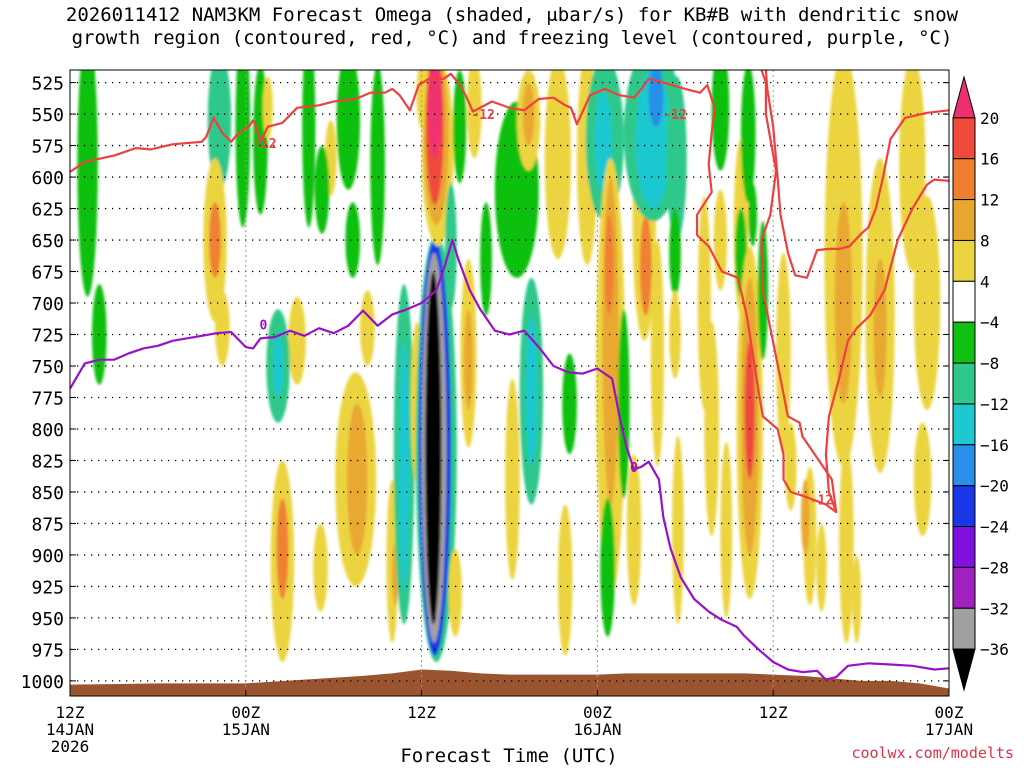 This screenshot has width=1024, height=768. I want to click on x-tick-label-36-0: 00Z, so click(597, 712).